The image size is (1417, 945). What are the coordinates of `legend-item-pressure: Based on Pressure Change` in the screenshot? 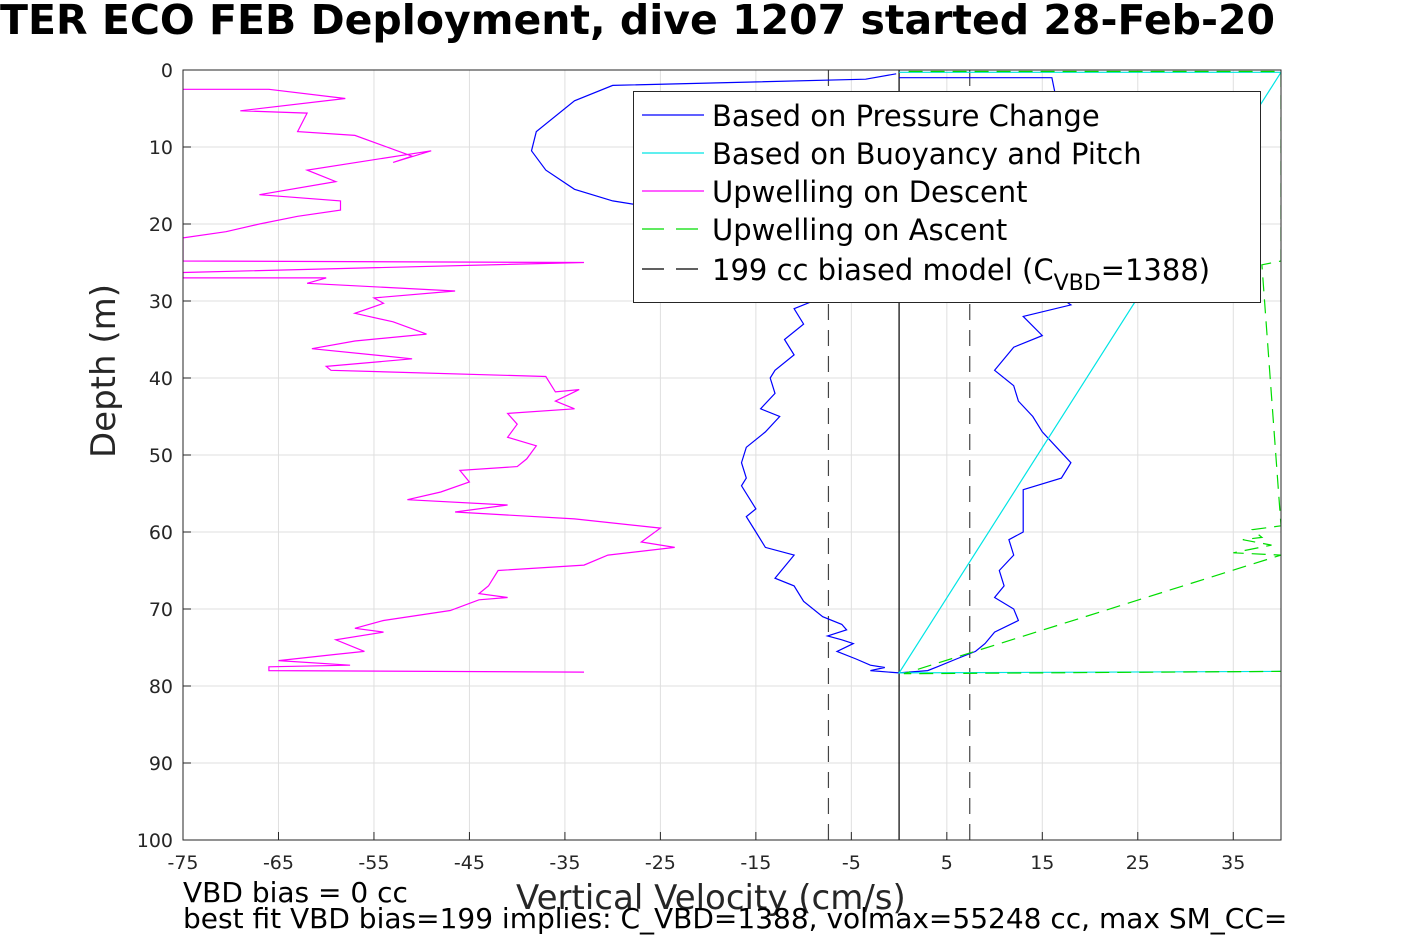 It's located at (947, 115).